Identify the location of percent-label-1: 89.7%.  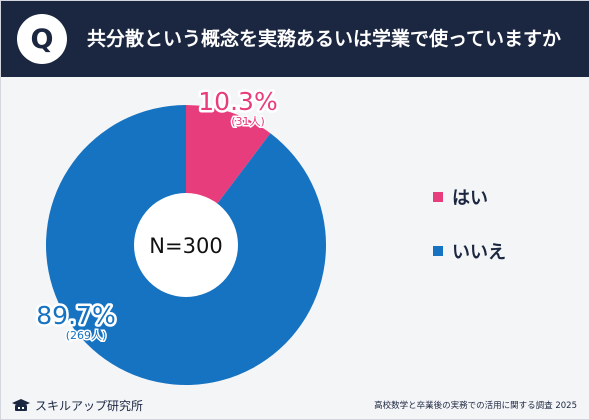
(75, 315).